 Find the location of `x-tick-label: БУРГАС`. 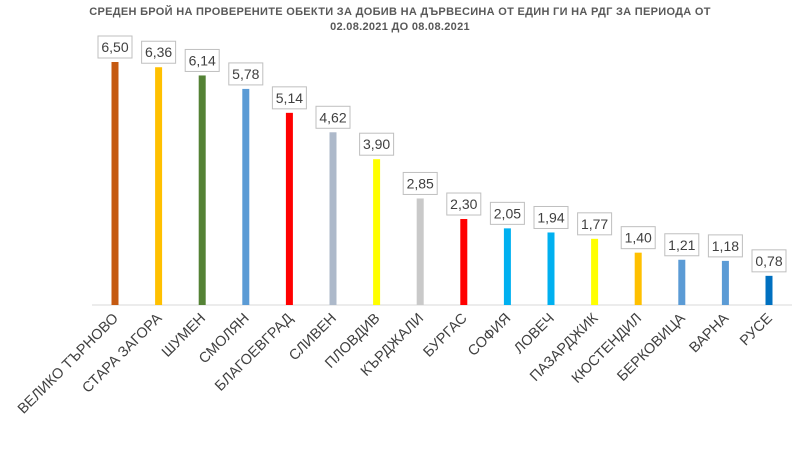

x-tick-label: БУРГАС is located at coordinates (446, 336).